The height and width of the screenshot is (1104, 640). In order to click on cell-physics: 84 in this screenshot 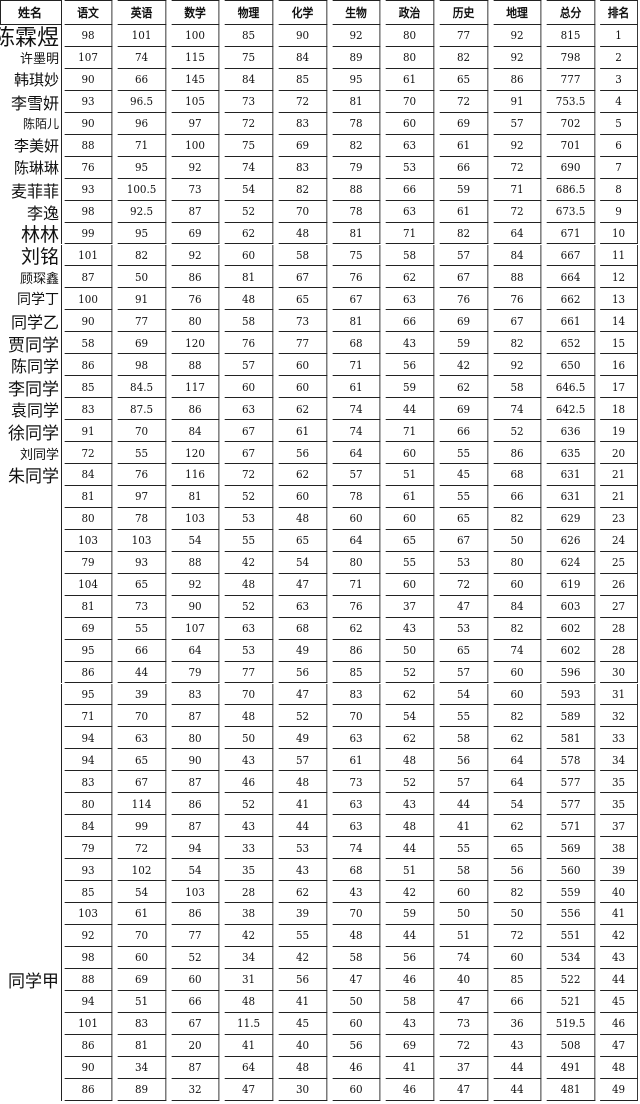, I will do `click(249, 79)`.